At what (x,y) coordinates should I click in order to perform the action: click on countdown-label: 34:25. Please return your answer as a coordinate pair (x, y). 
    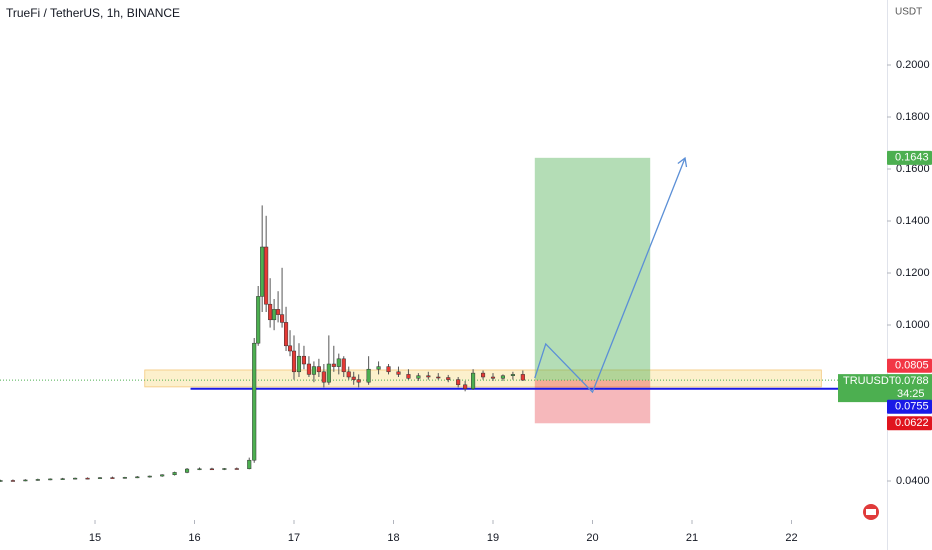
    Looking at the image, I should click on (911, 394).